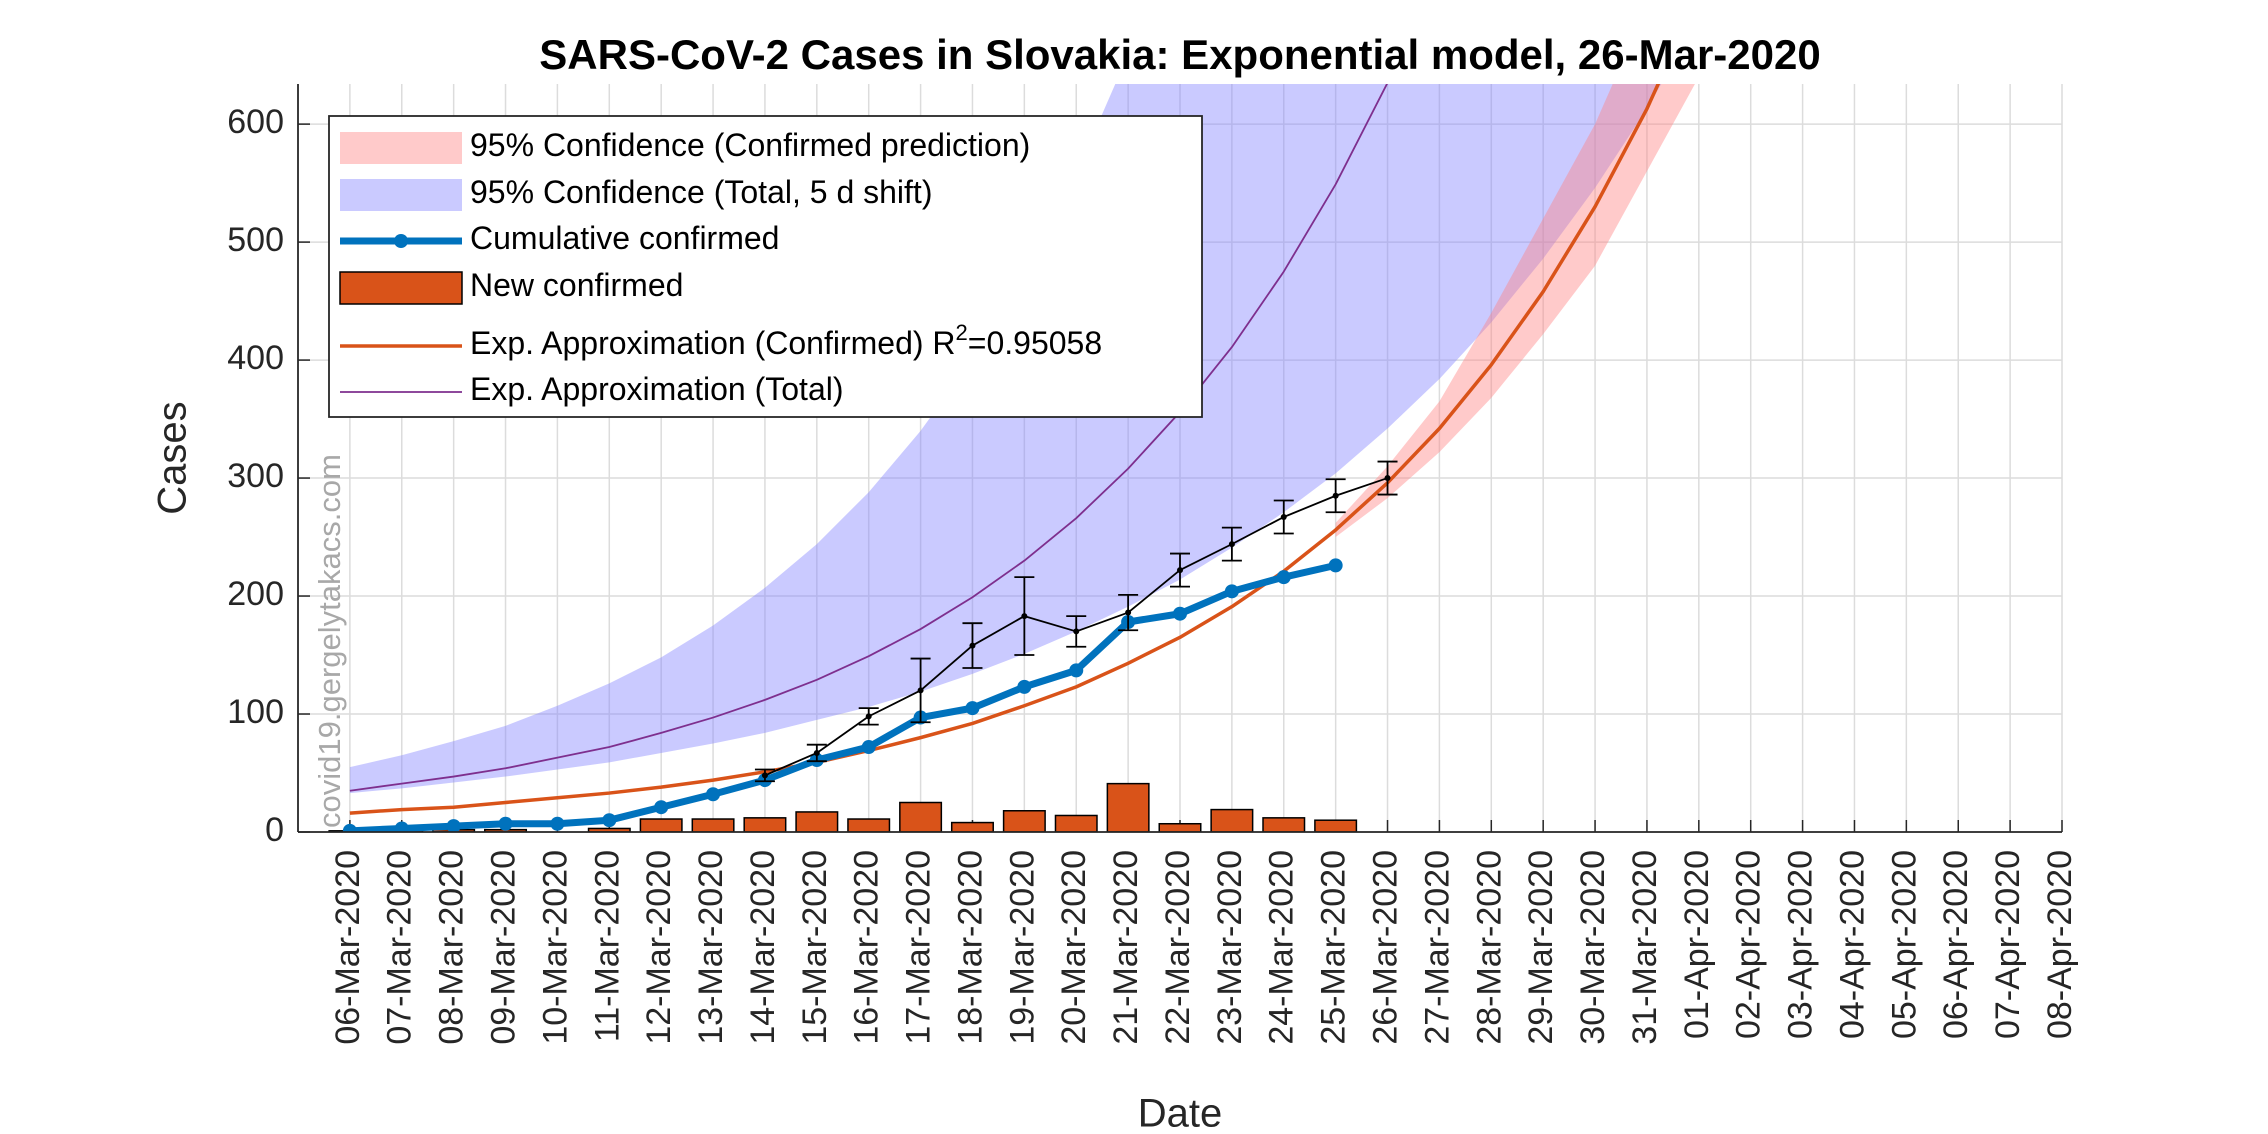 Image resolution: width=2268 pixels, height=1134 pixels. What do you see at coordinates (1645, 947) in the screenshot?
I see `x-tick-label: 31-Mar-2020` at bounding box center [1645, 947].